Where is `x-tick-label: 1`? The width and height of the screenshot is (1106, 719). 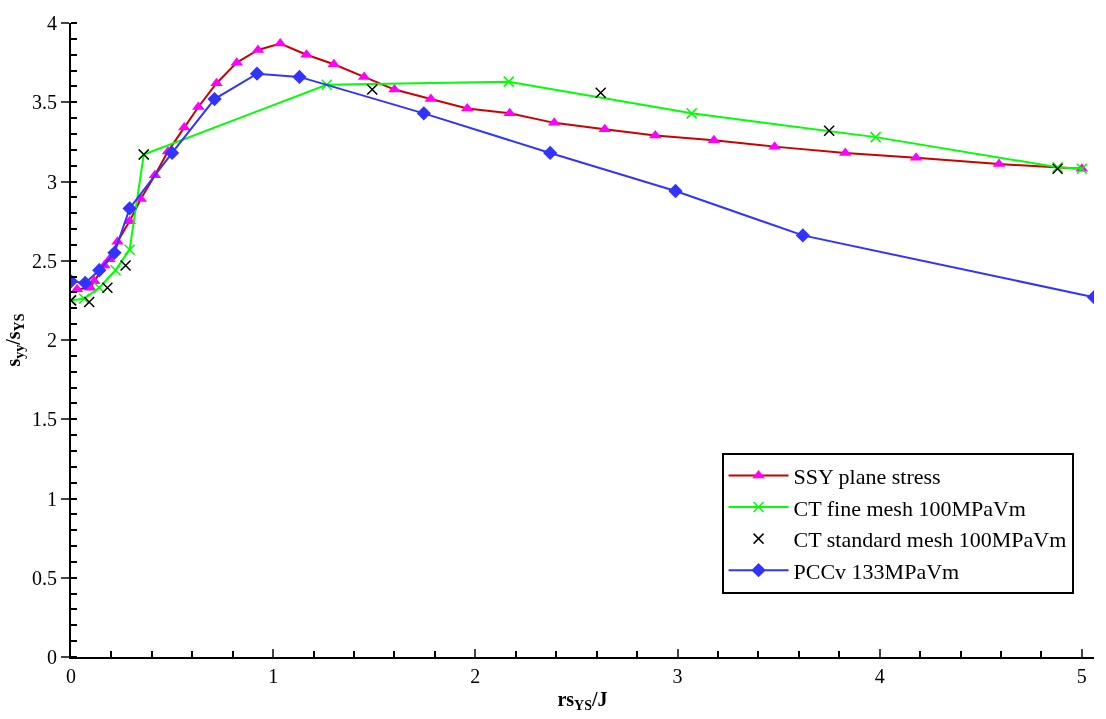
x-tick-label: 1 is located at coordinates (273, 676).